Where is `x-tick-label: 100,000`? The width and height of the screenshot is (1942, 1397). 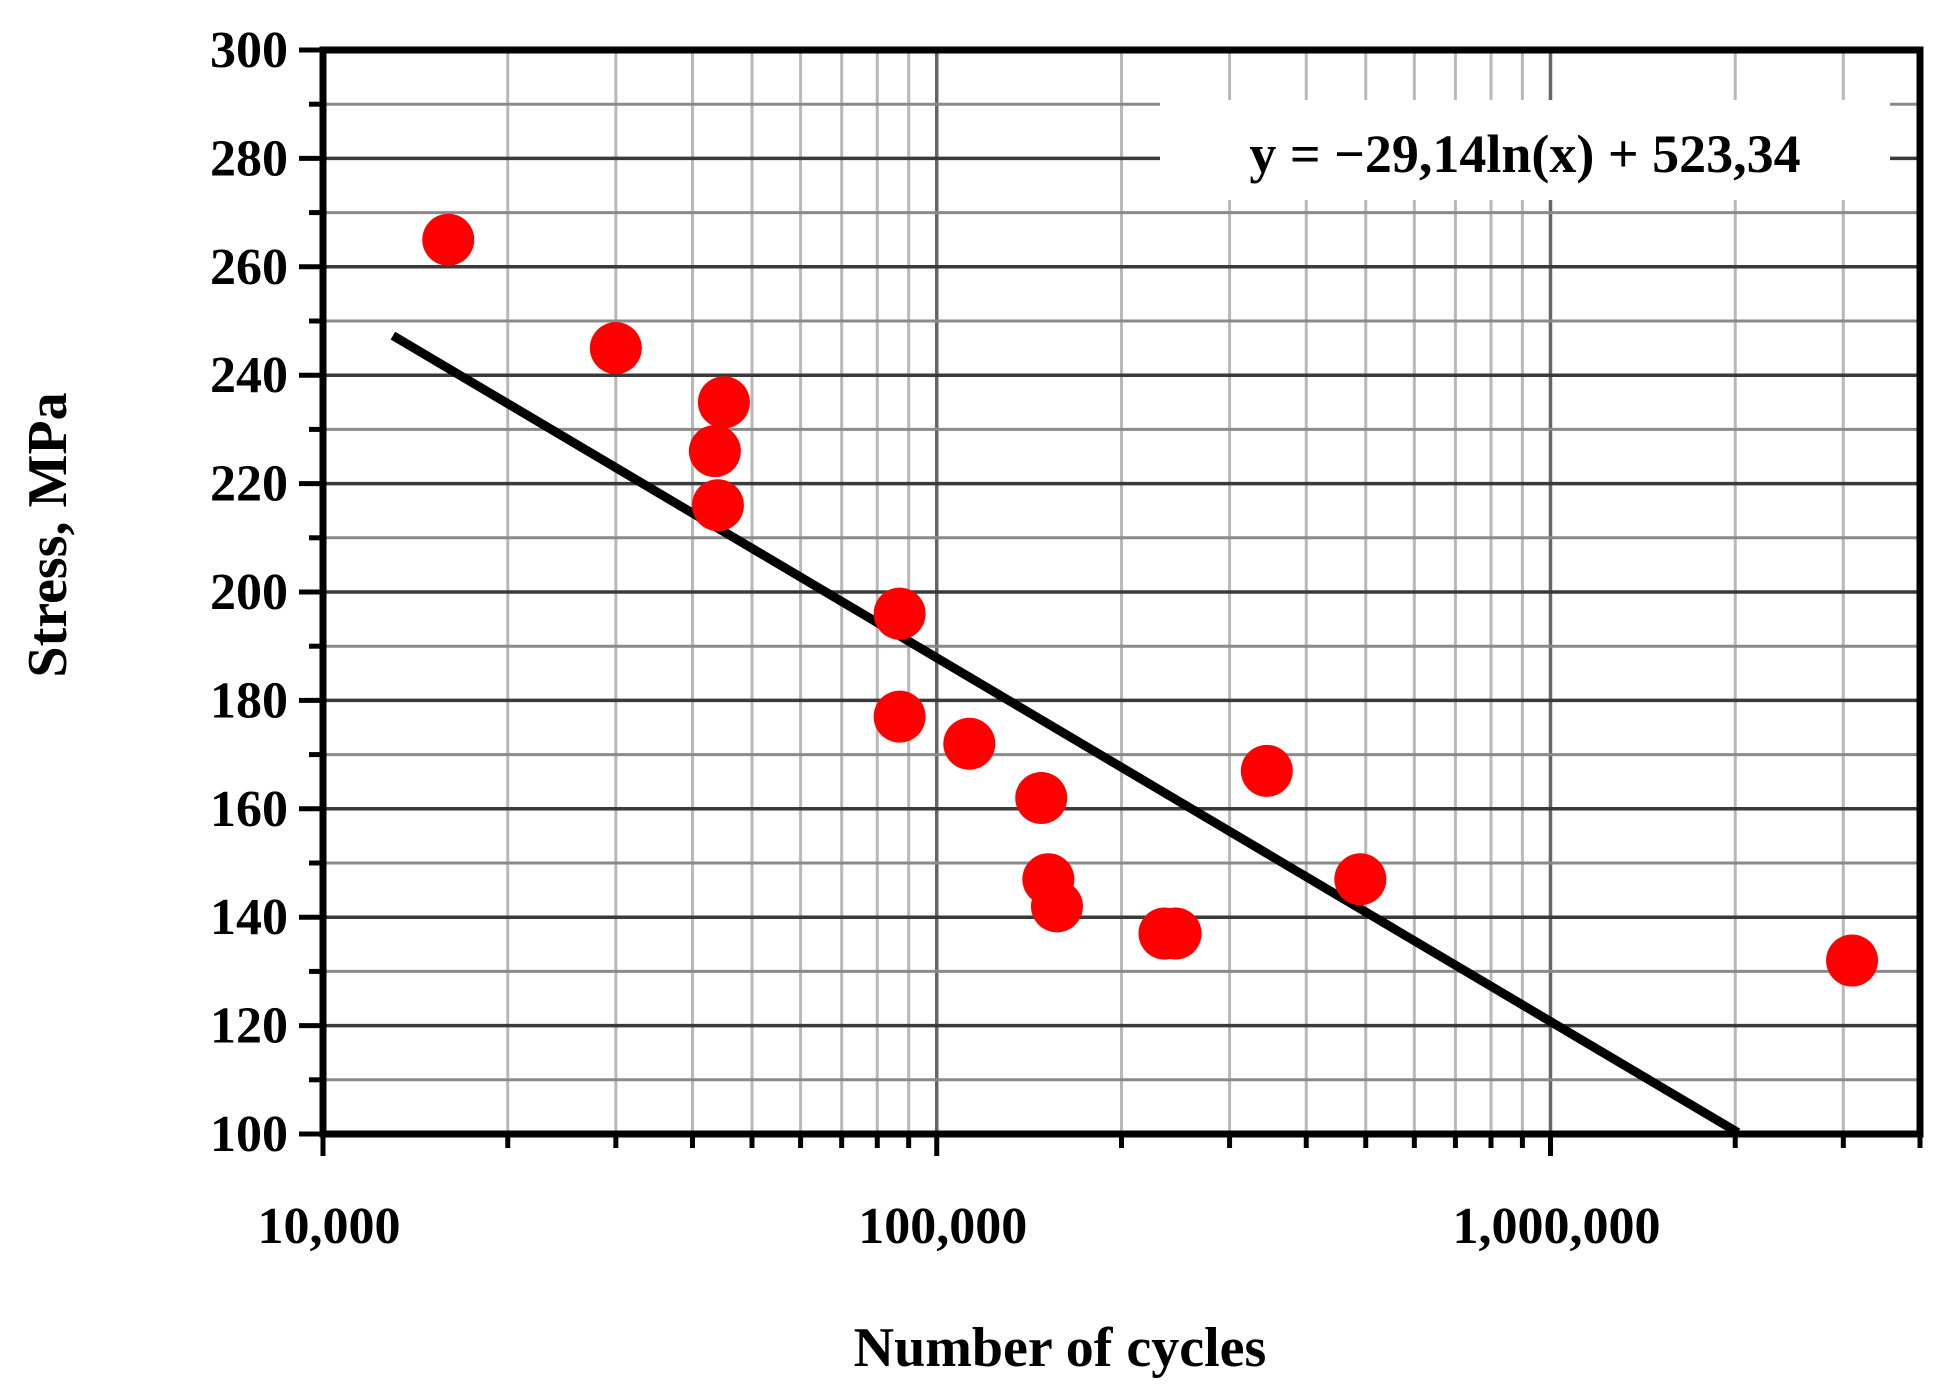 x-tick-label: 100,000 is located at coordinates (942, 1226).